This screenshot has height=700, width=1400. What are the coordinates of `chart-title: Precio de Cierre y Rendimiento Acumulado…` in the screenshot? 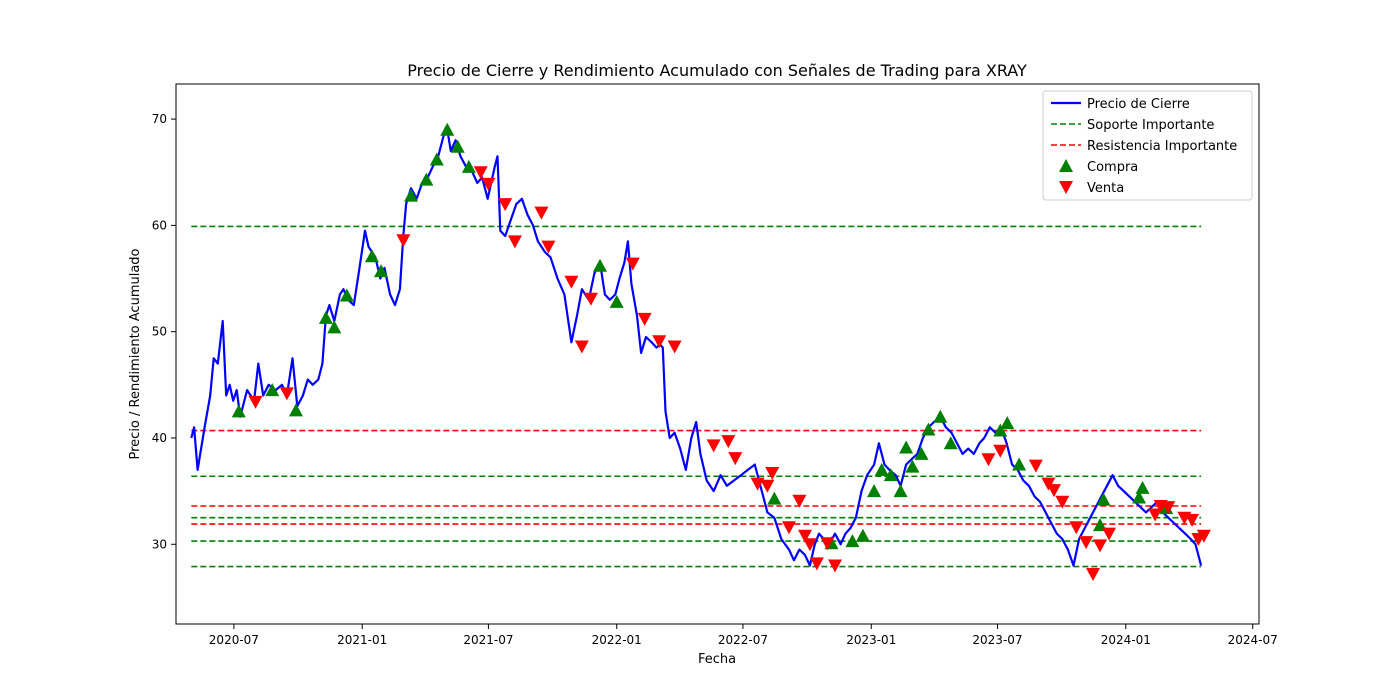 It's located at (717, 70).